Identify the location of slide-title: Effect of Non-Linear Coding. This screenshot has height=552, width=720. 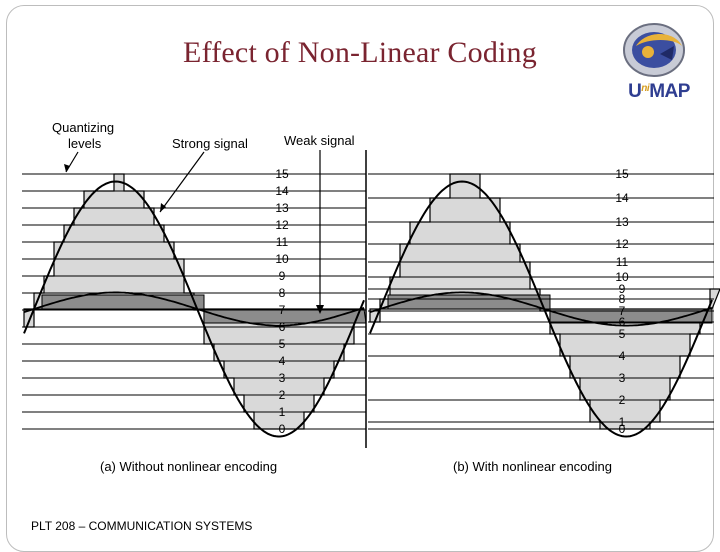
(360, 52).